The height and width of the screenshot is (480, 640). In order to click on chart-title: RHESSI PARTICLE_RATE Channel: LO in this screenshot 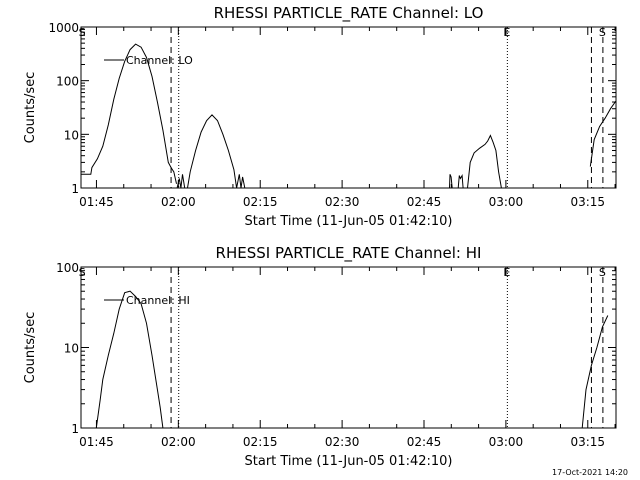, I will do `click(349, 13)`.